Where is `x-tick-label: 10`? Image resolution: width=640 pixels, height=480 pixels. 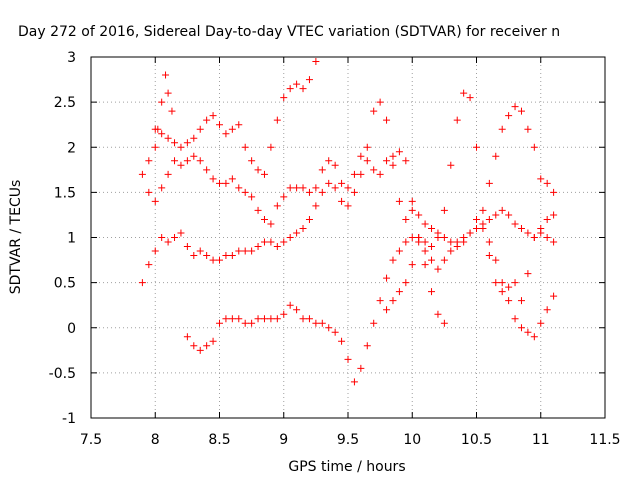
x-tick-label: 10 is located at coordinates (412, 440).